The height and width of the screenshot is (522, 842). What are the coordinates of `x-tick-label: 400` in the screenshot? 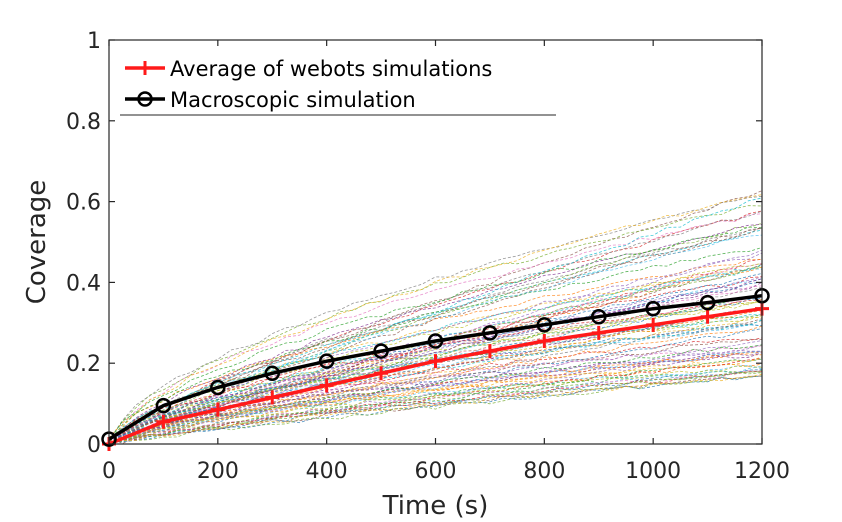 It's located at (327, 471).